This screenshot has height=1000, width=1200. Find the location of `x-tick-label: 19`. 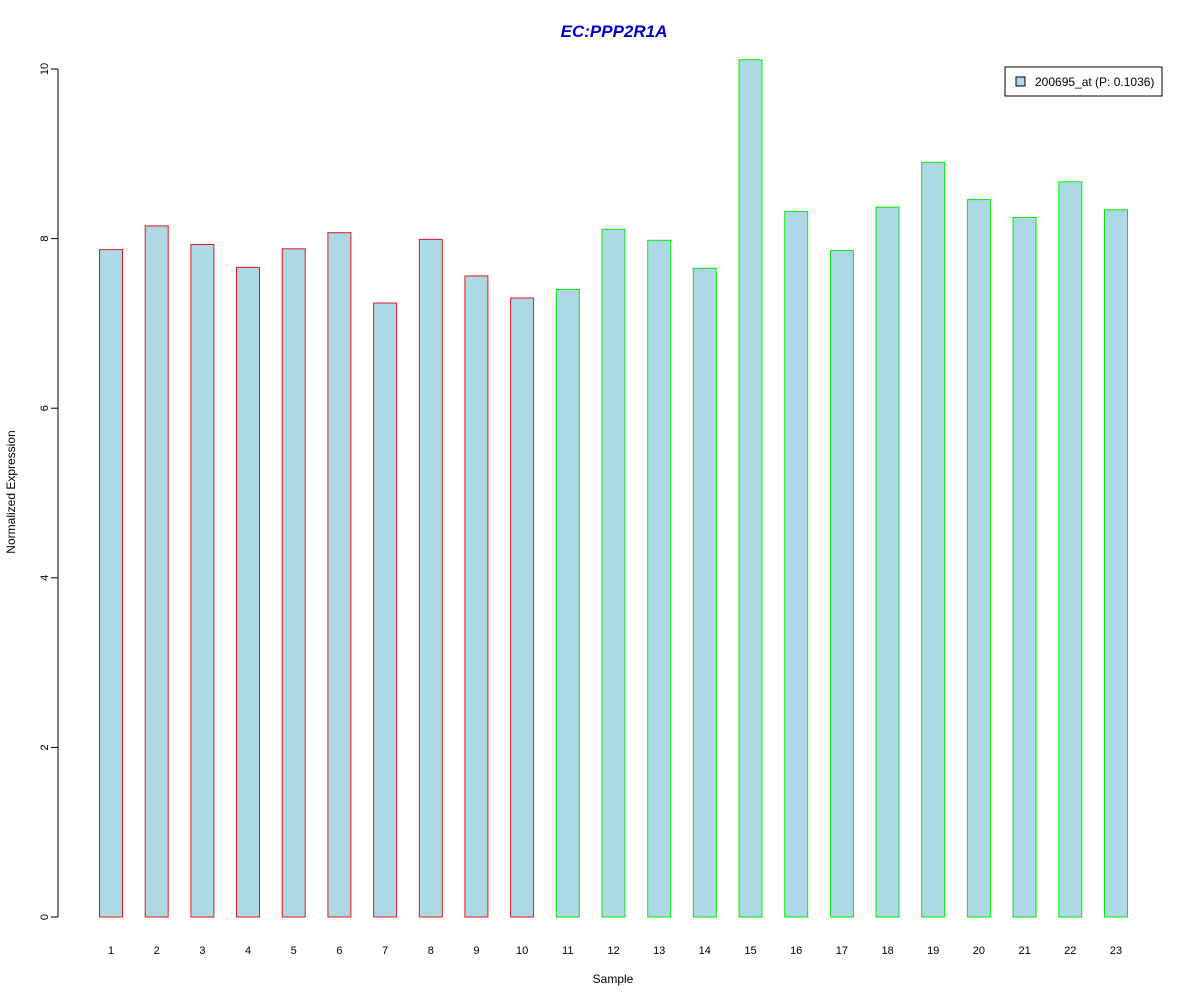

x-tick-label: 19 is located at coordinates (933, 951).